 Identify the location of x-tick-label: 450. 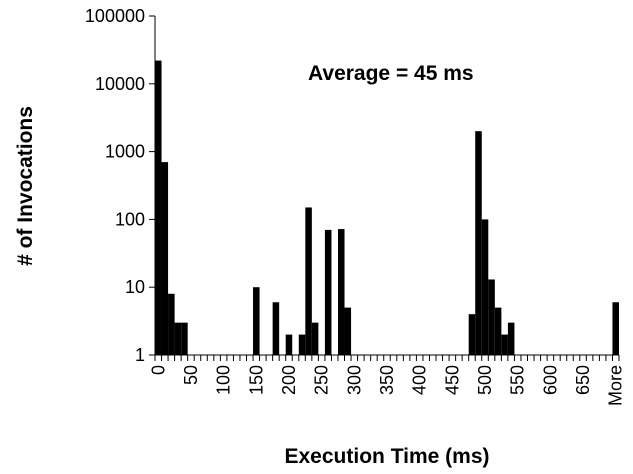
(452, 380).